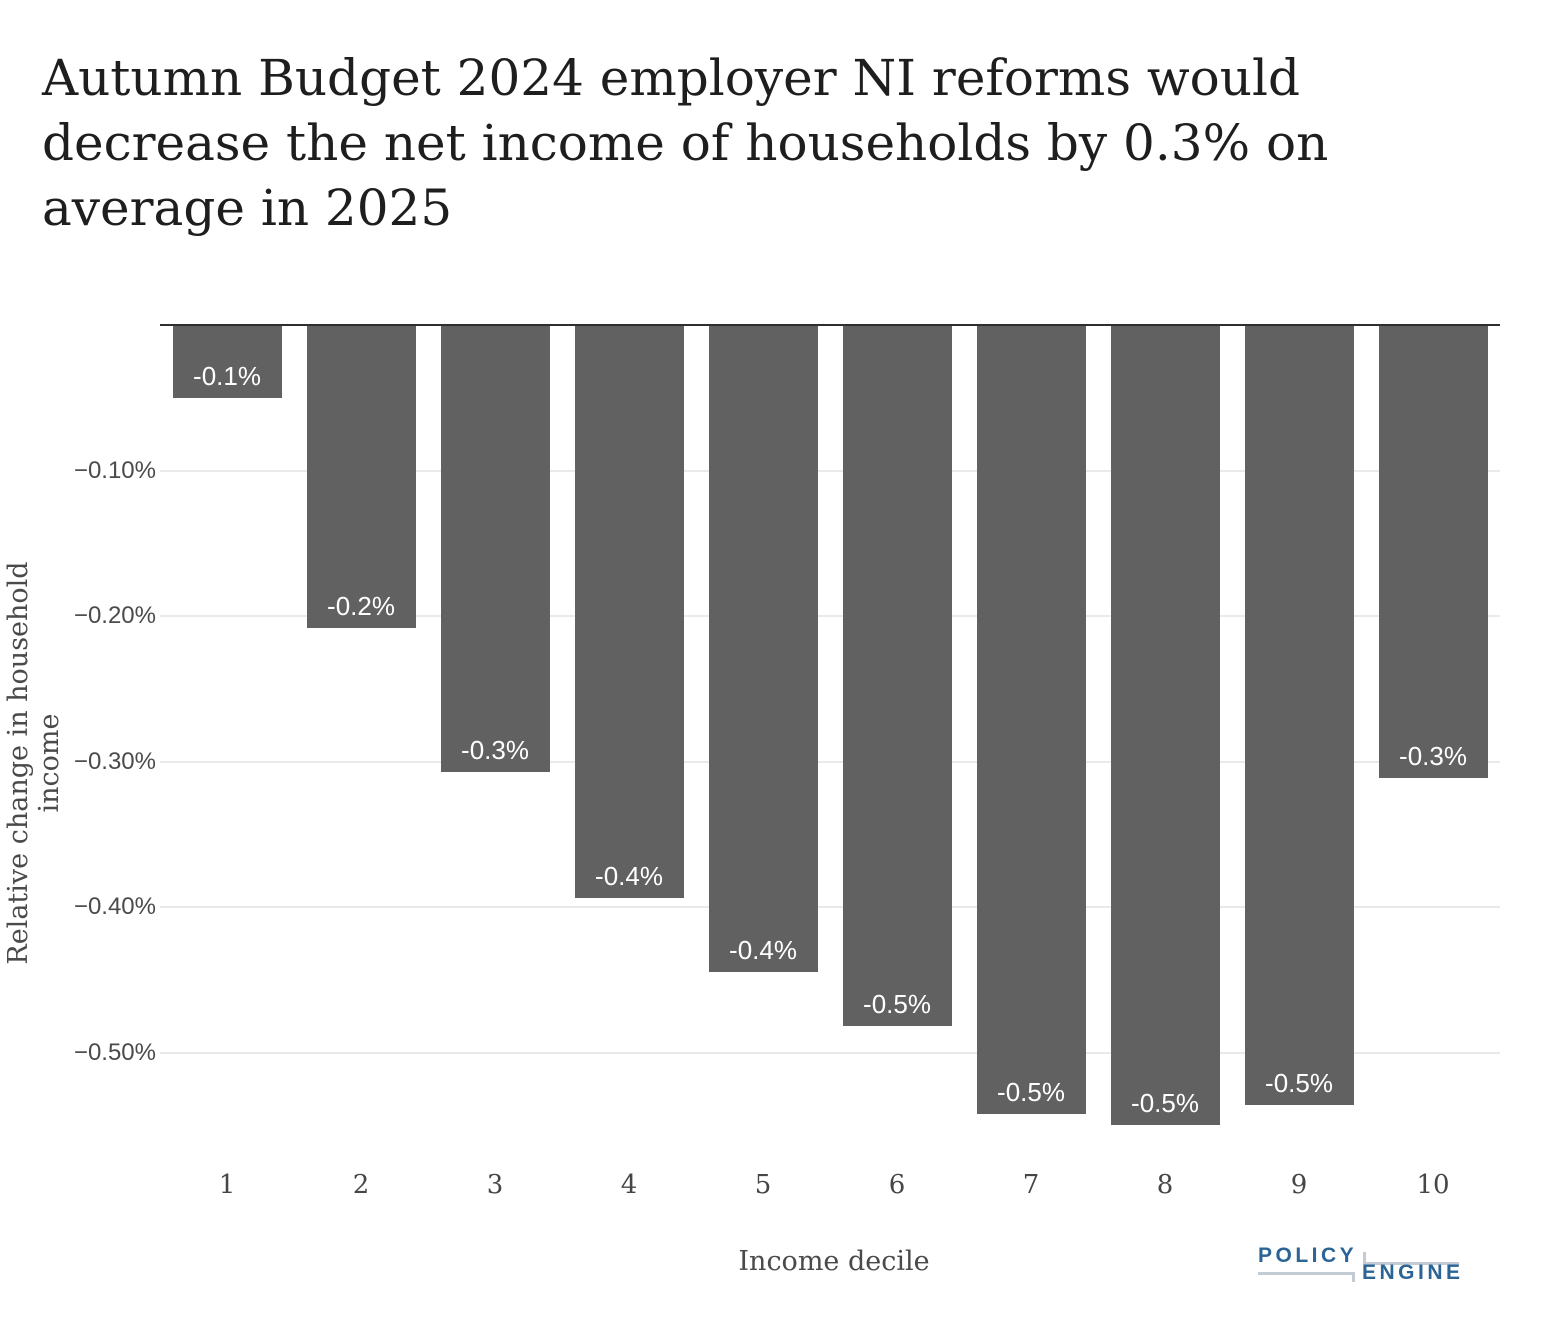 Image resolution: width=1554 pixels, height=1332 pixels. I want to click on bar-decile-7: -0.5%, so click(1031, 719).